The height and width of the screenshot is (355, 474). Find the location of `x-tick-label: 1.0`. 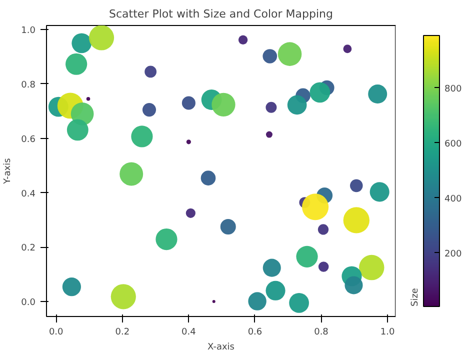

x-tick-label: 1.0 is located at coordinates (387, 333).